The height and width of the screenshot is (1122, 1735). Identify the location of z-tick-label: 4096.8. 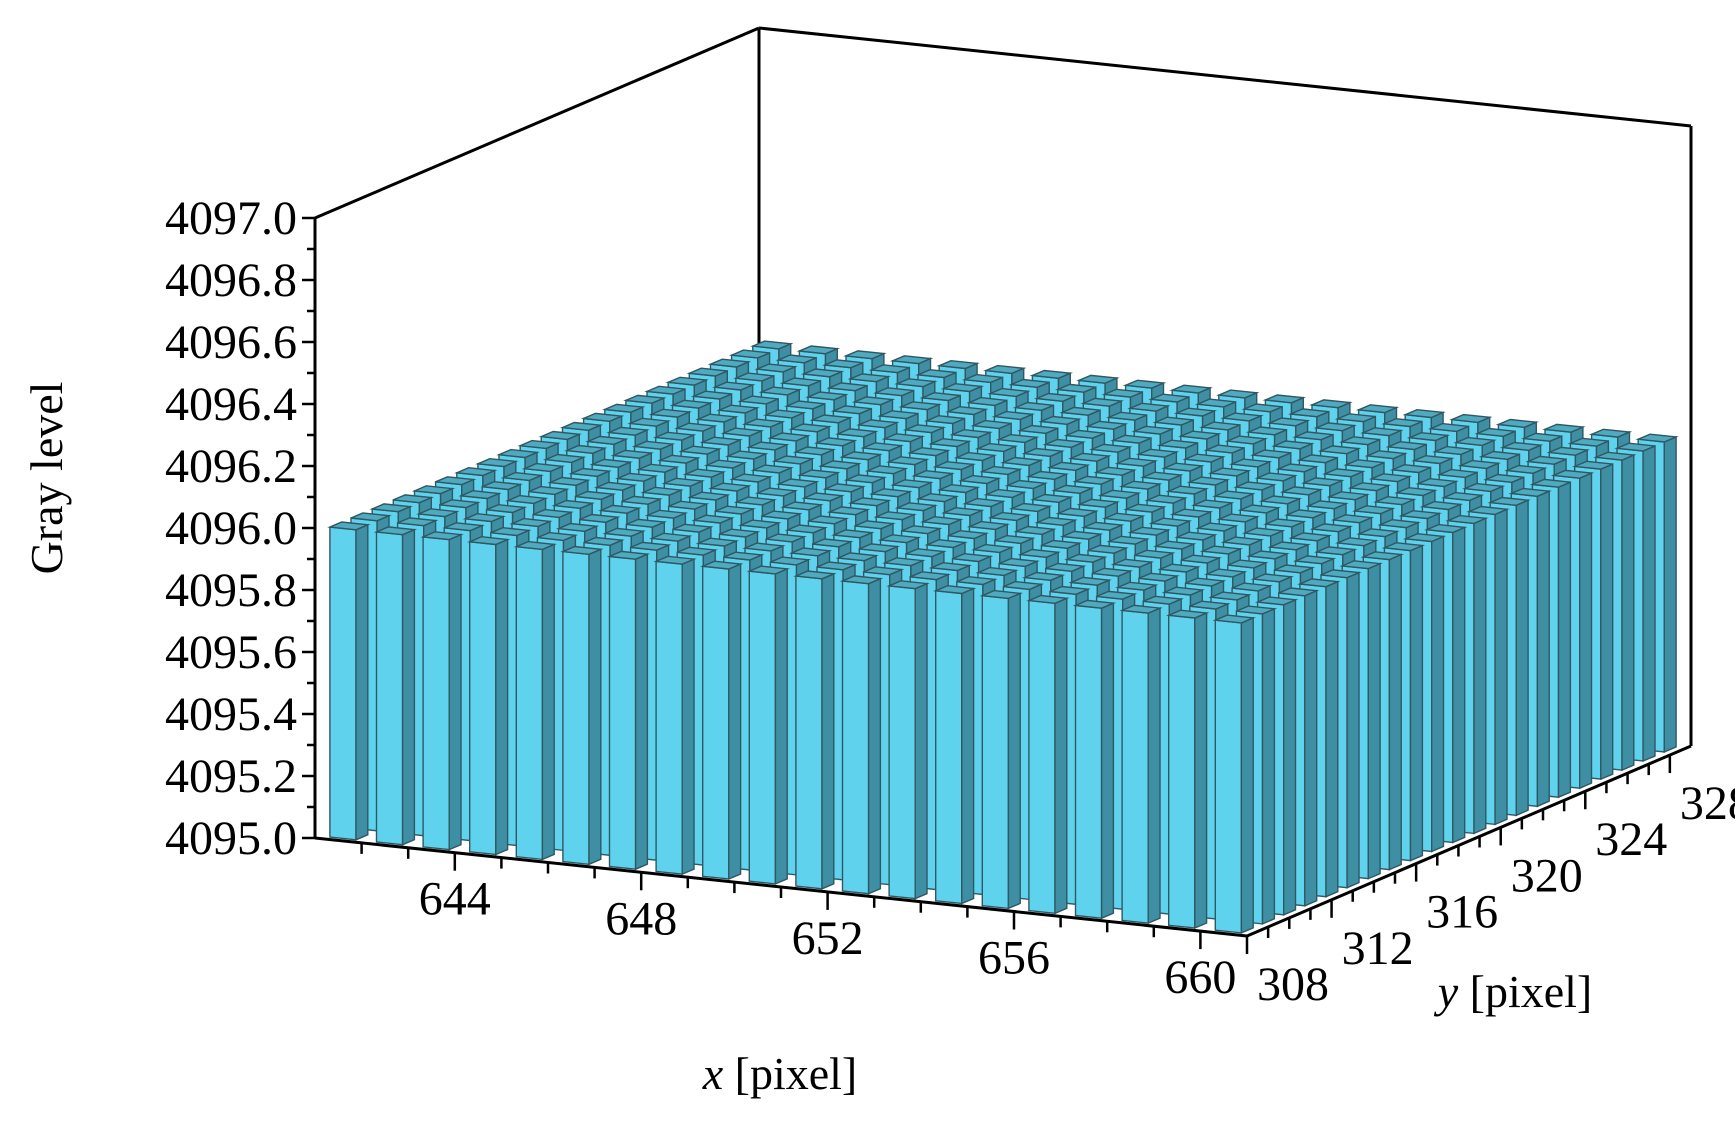
(231, 280).